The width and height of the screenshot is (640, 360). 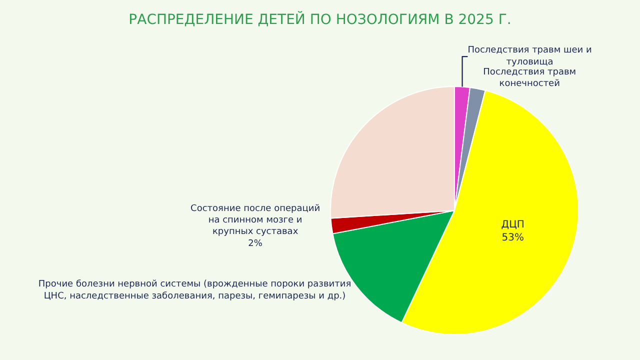 What do you see at coordinates (529, 78) in the screenshot?
I see `slice-label: Последствия травм конечностей` at bounding box center [529, 78].